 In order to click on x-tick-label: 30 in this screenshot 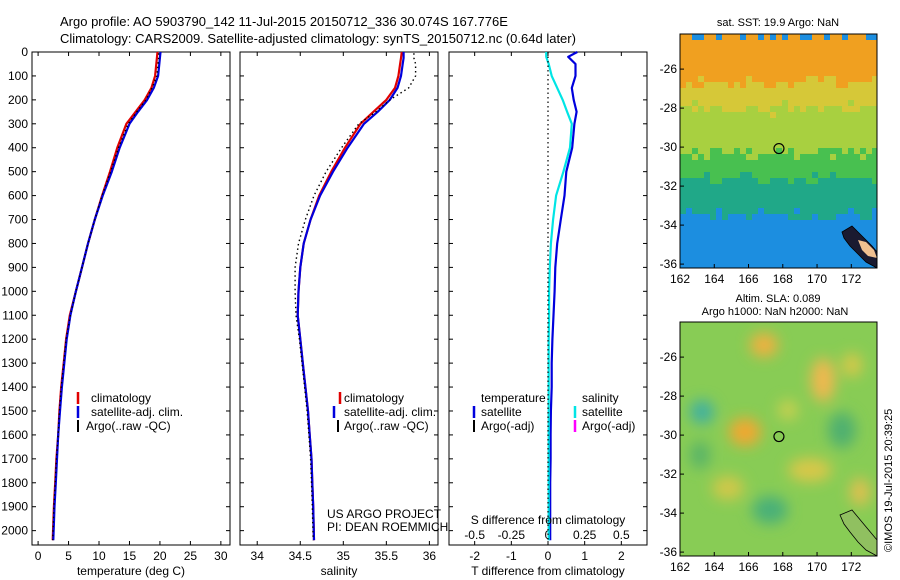, I will do `click(221, 556)`.